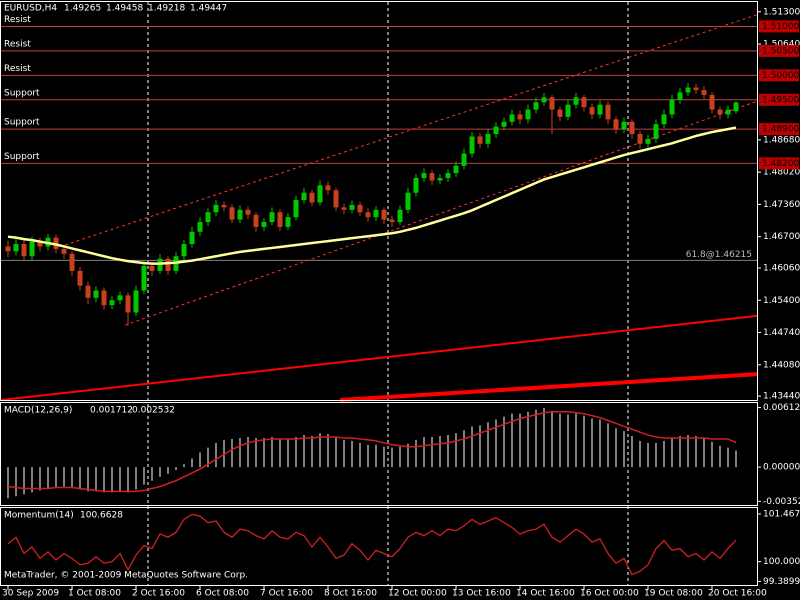 This screenshot has width=800, height=600. What do you see at coordinates (208, 9) in the screenshot?
I see `close-value: 1.49447` at bounding box center [208, 9].